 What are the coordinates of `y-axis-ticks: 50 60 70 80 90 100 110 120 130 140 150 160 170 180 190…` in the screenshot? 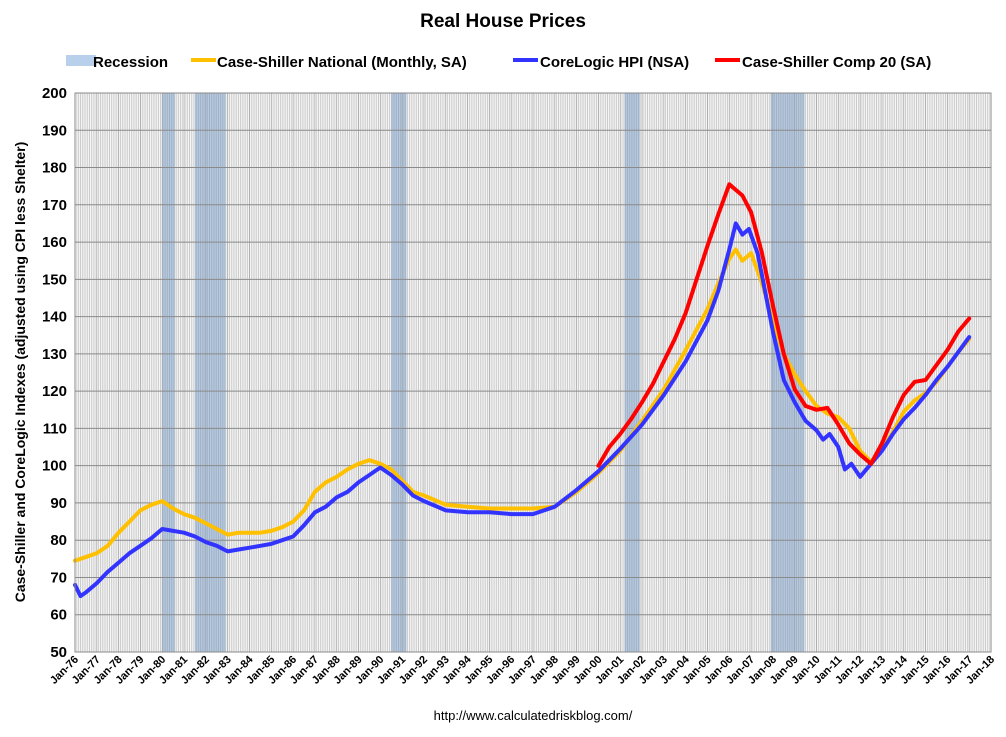 It's located at (54, 373).